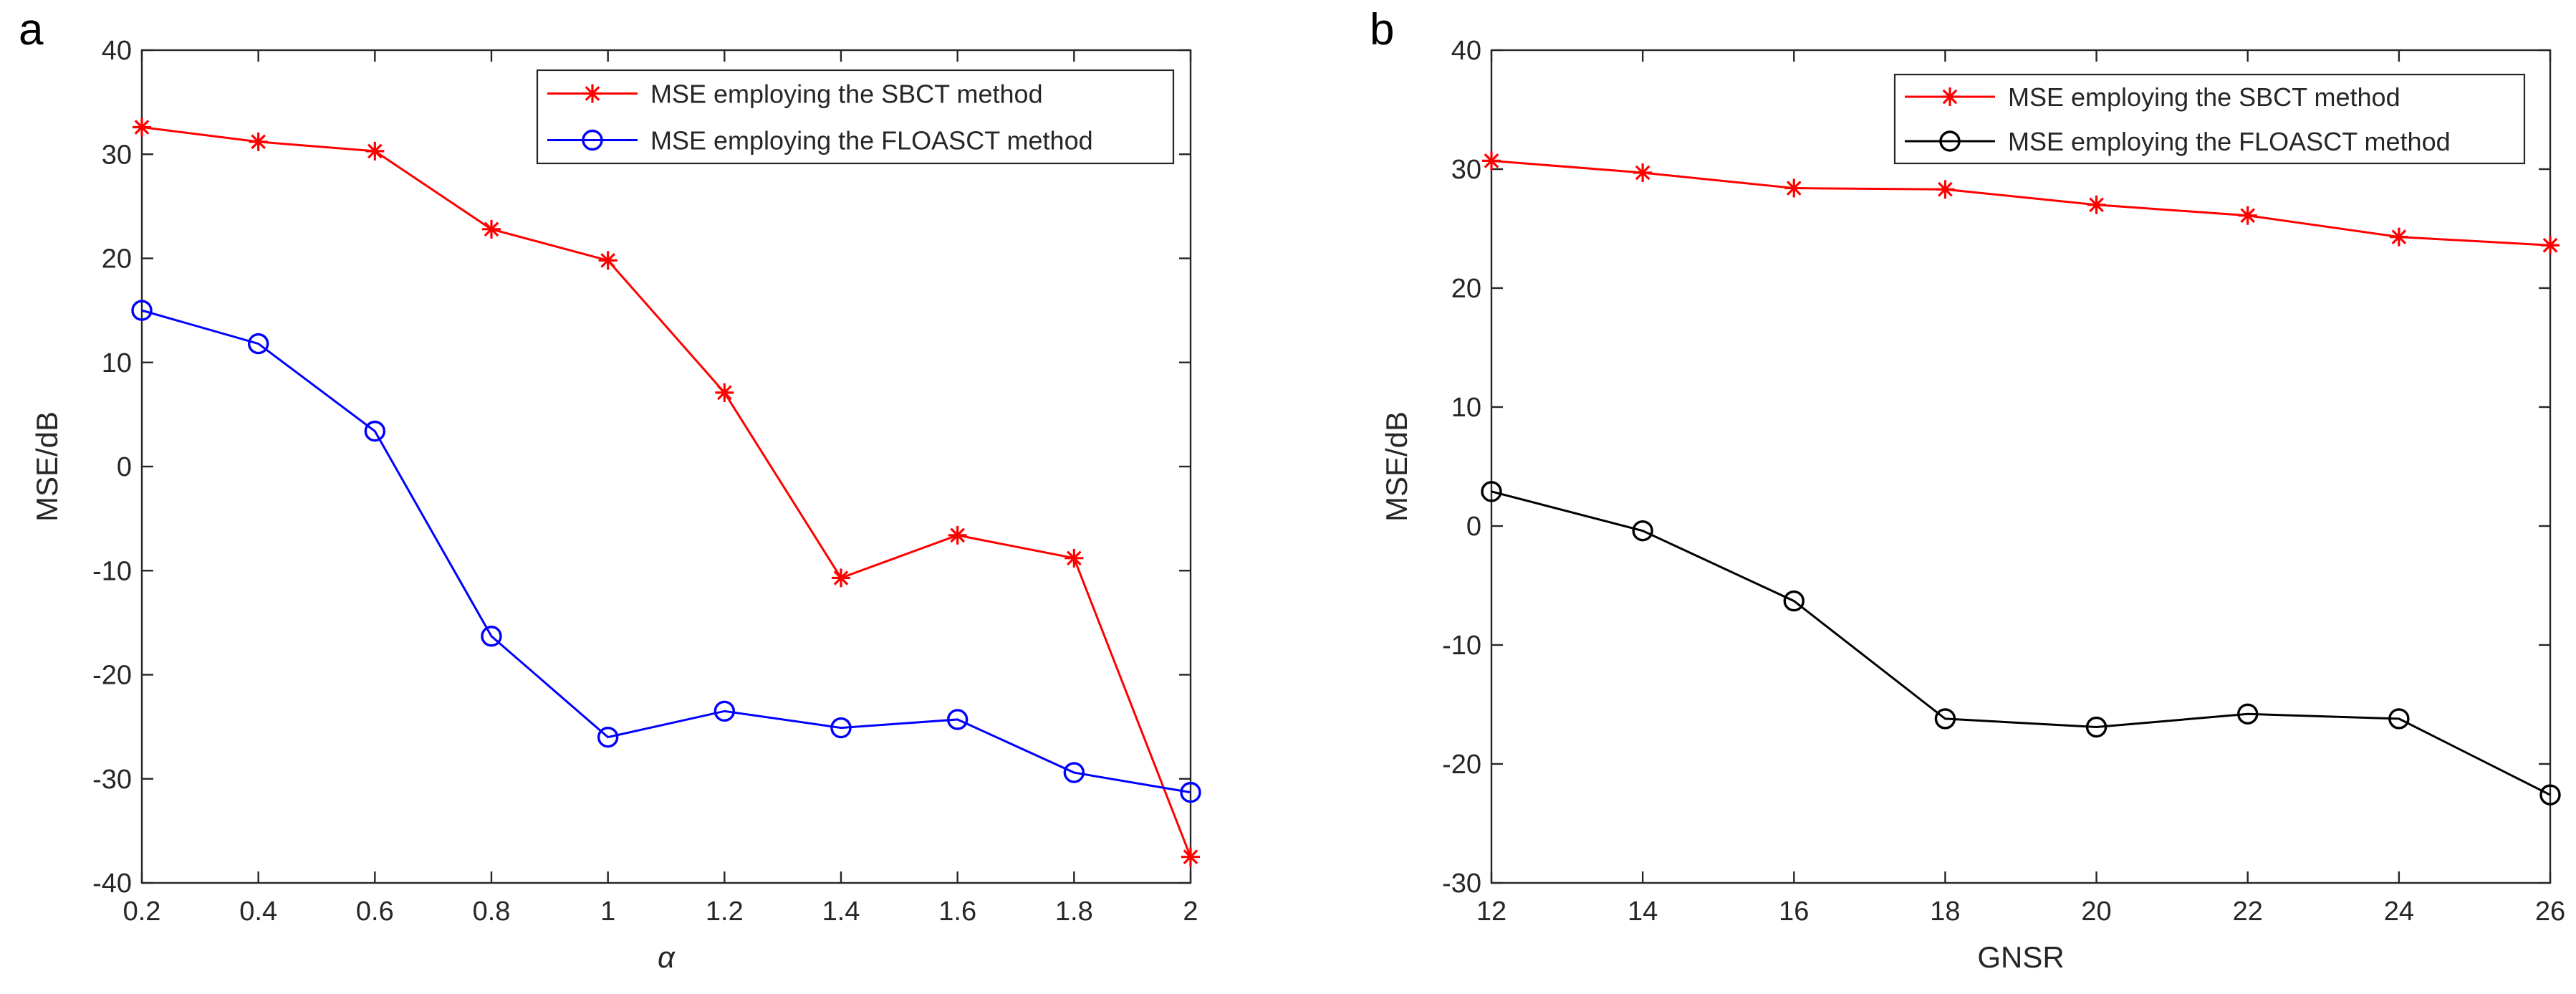 This screenshot has width=2576, height=994. Describe the element at coordinates (2550, 912) in the screenshot. I see `x-tick-label: 26` at that location.